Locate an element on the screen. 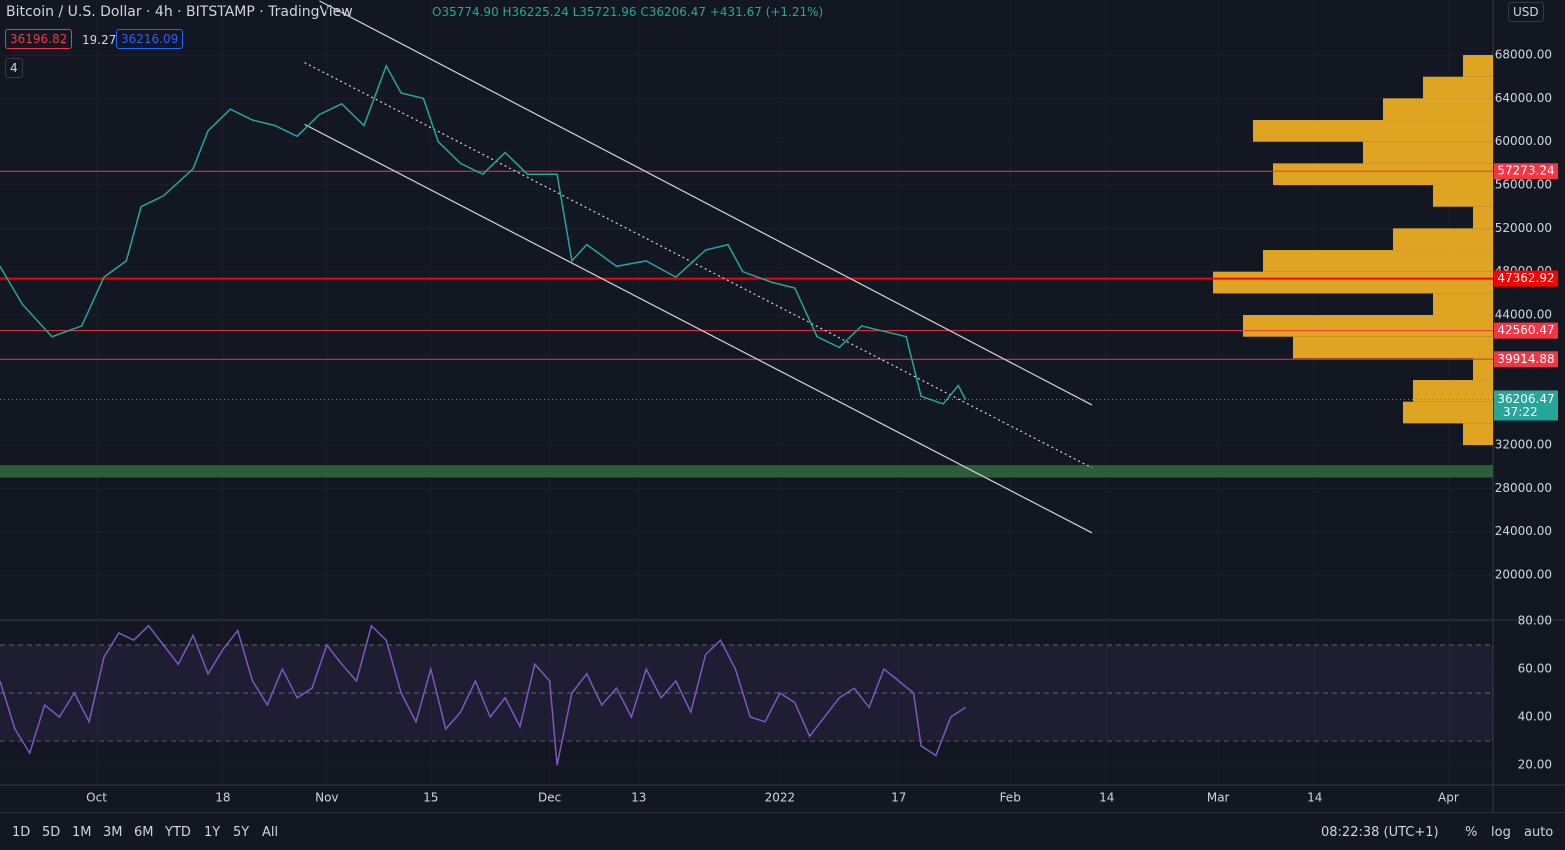  auto-toggle: auto is located at coordinates (1539, 832).